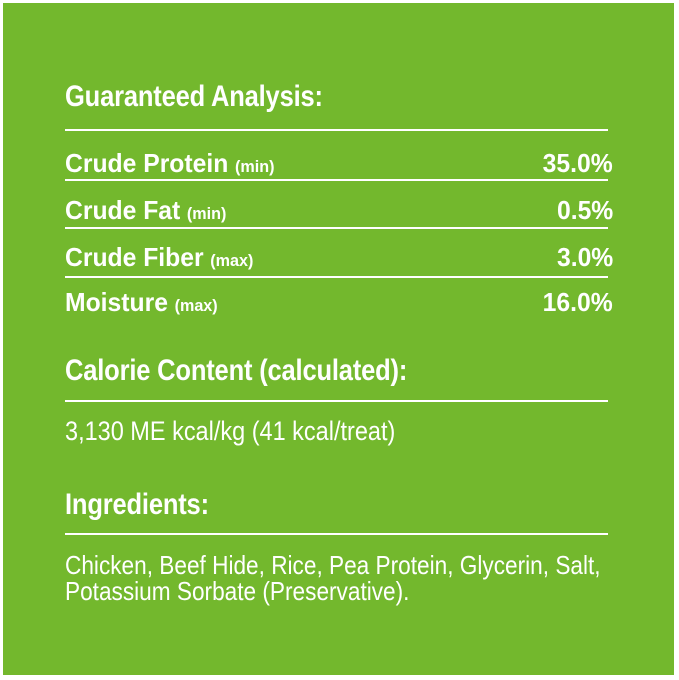  I want to click on analysis-row-label-group: Crude Fiber (max), so click(159, 259).